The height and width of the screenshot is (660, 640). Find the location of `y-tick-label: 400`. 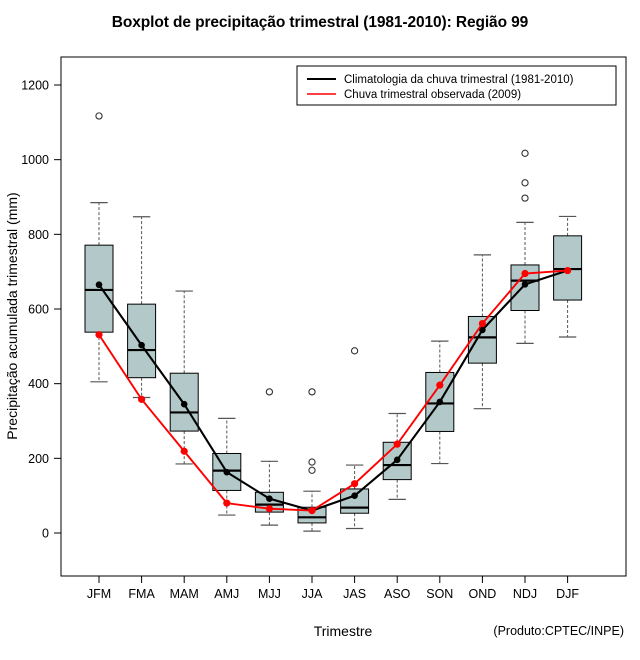

y-tick-label: 400 is located at coordinates (38, 384).